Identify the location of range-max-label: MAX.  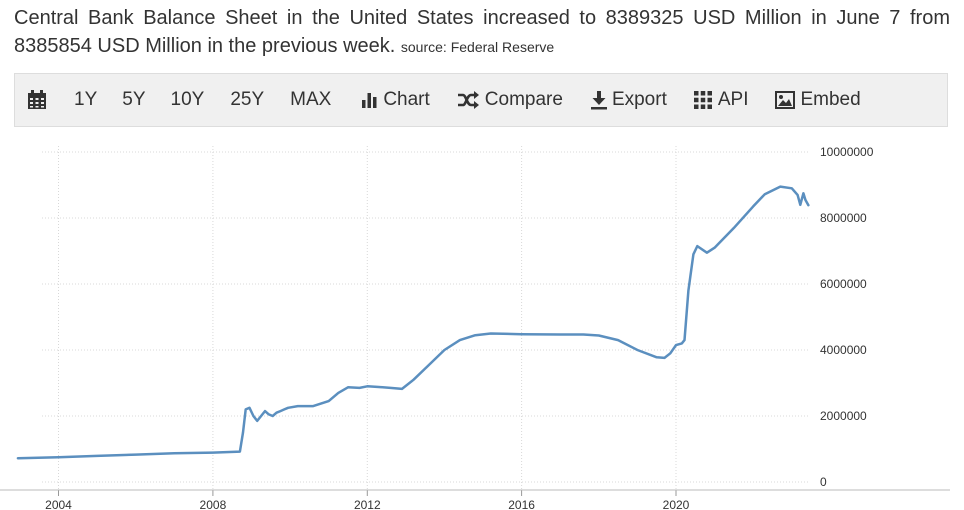
(311, 99).